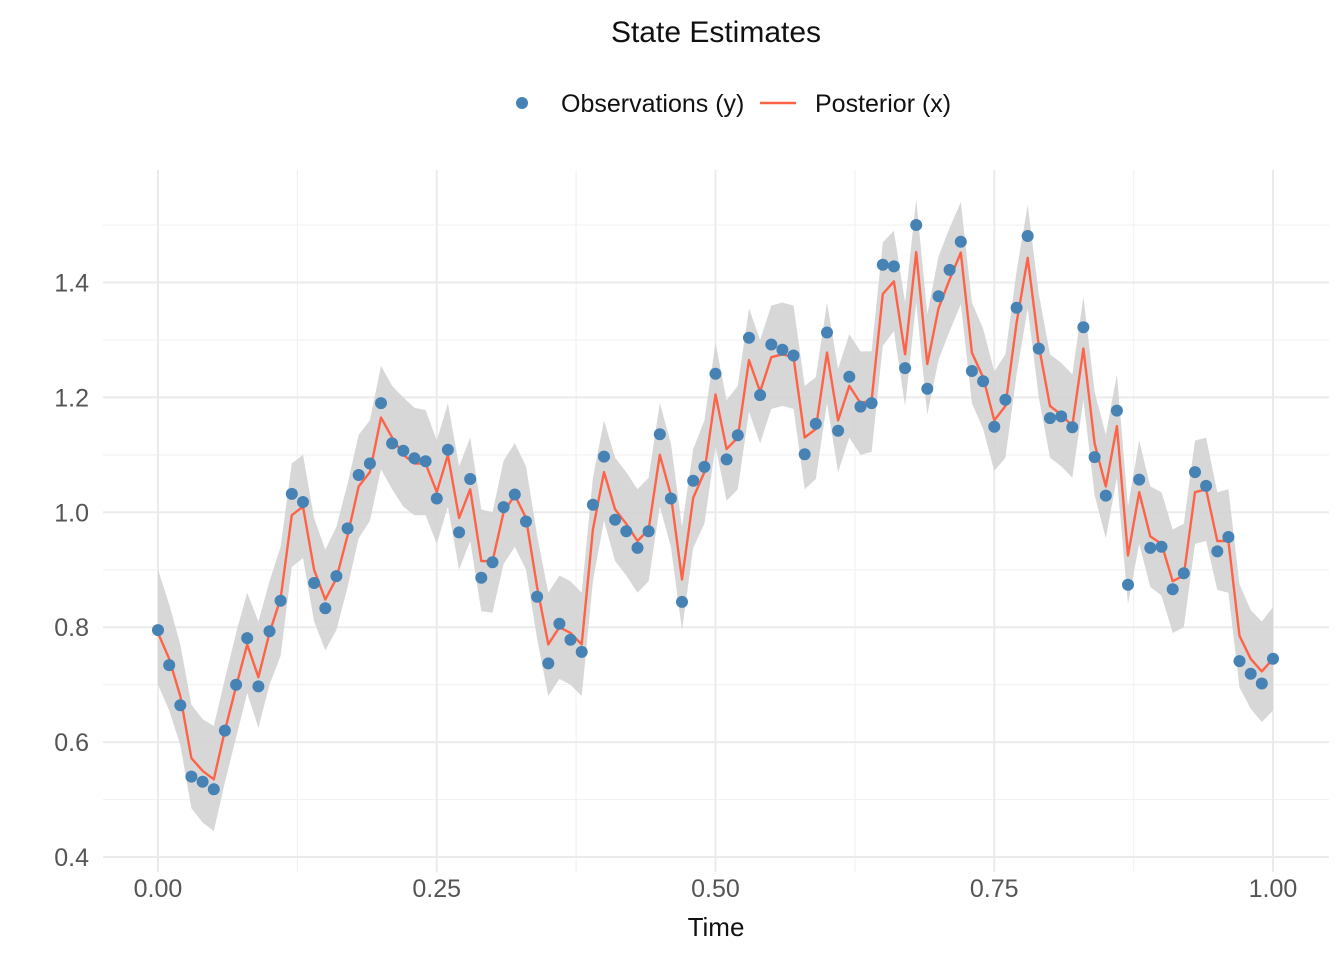  Describe the element at coordinates (994, 889) in the screenshot. I see `x-tick-label: 0.75` at that location.